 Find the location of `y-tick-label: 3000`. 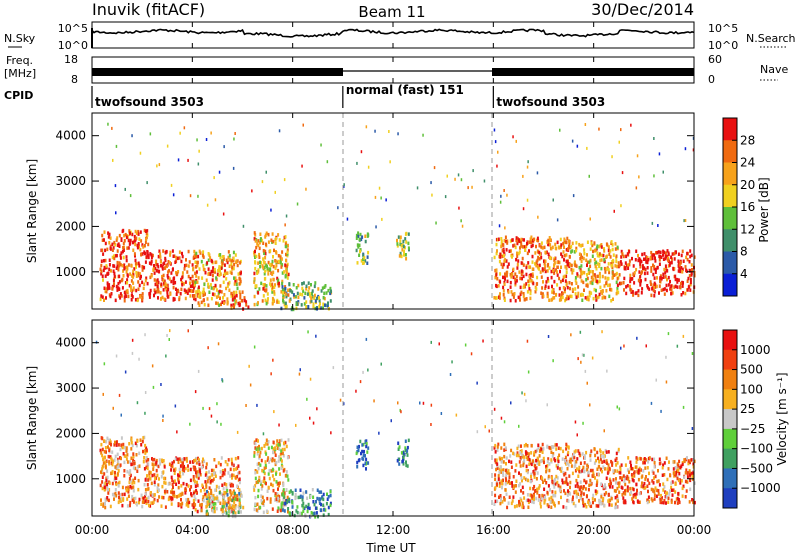

y-tick-label: 3000 is located at coordinates (70, 181).